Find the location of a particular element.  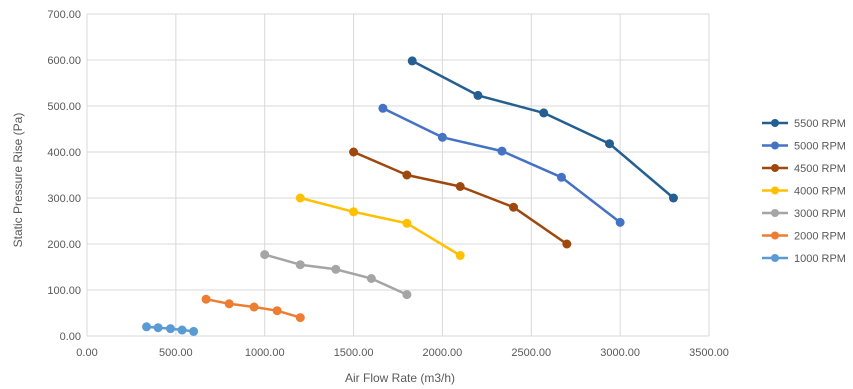

x-tick-label: 500.00 is located at coordinates (176, 353).